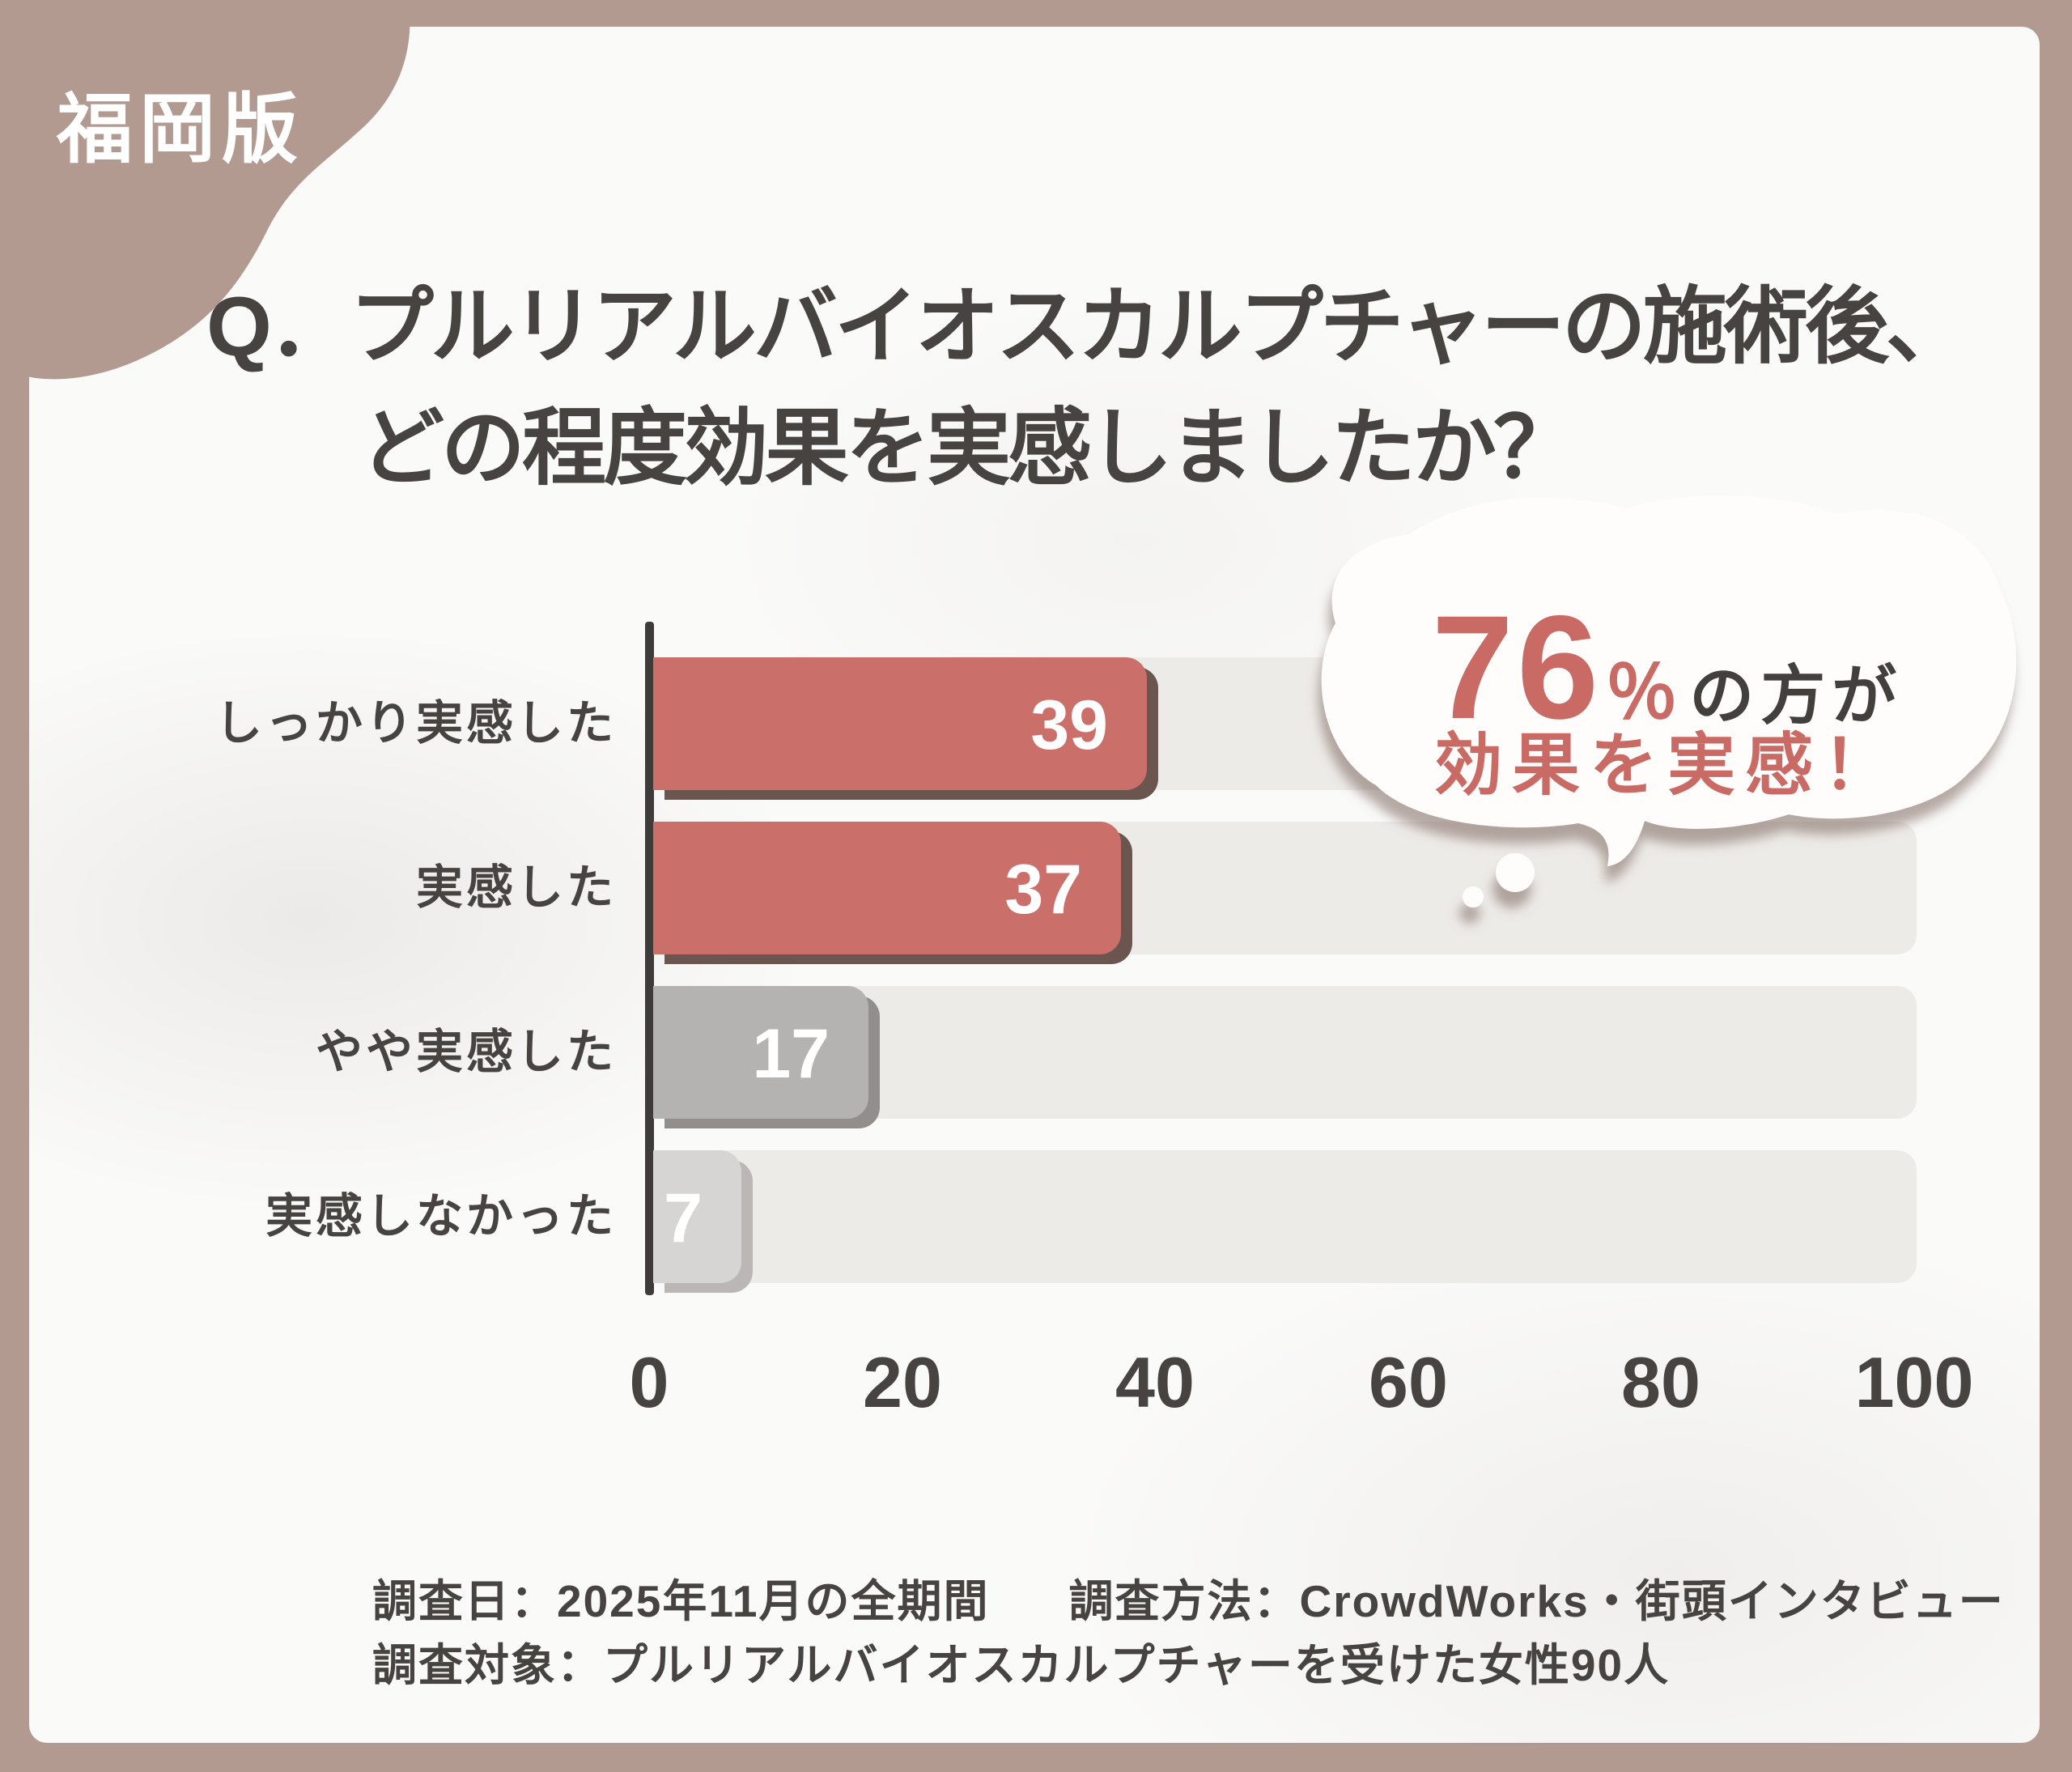 The height and width of the screenshot is (1772, 2072). I want to click on region-badge: 福岡版, so click(181, 129).